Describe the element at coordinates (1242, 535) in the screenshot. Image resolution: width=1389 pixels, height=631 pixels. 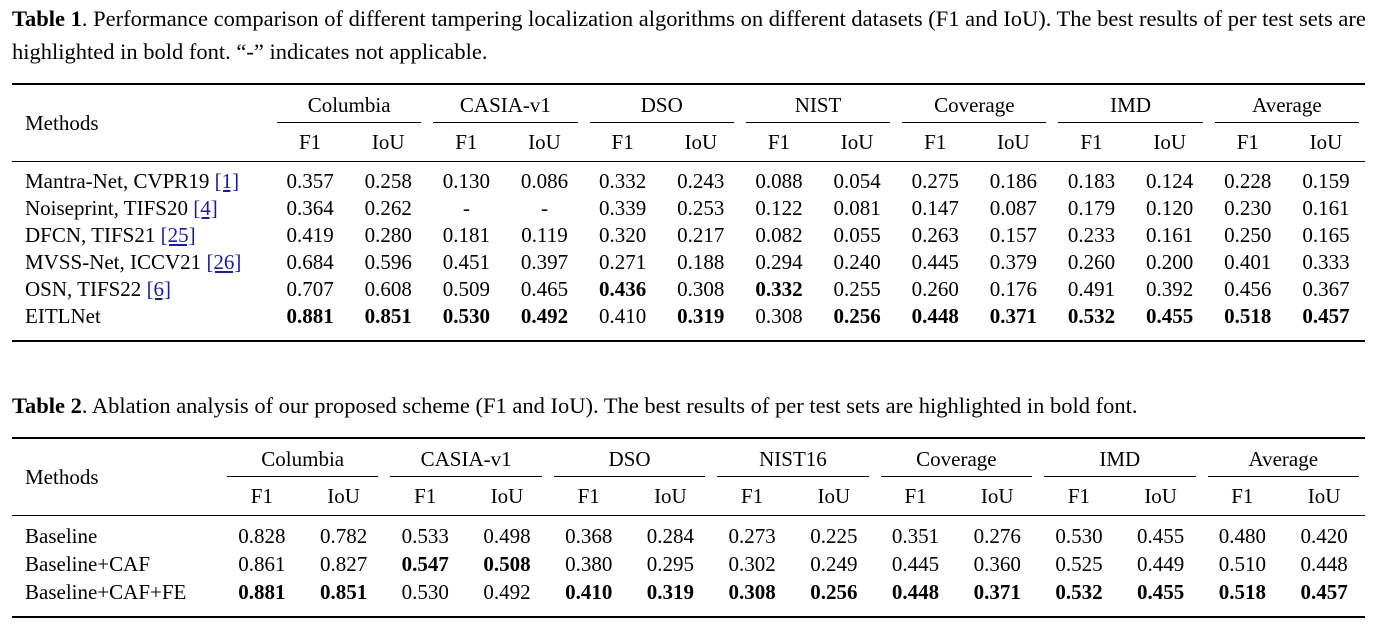
I see `value-cell: 0.480` at that location.